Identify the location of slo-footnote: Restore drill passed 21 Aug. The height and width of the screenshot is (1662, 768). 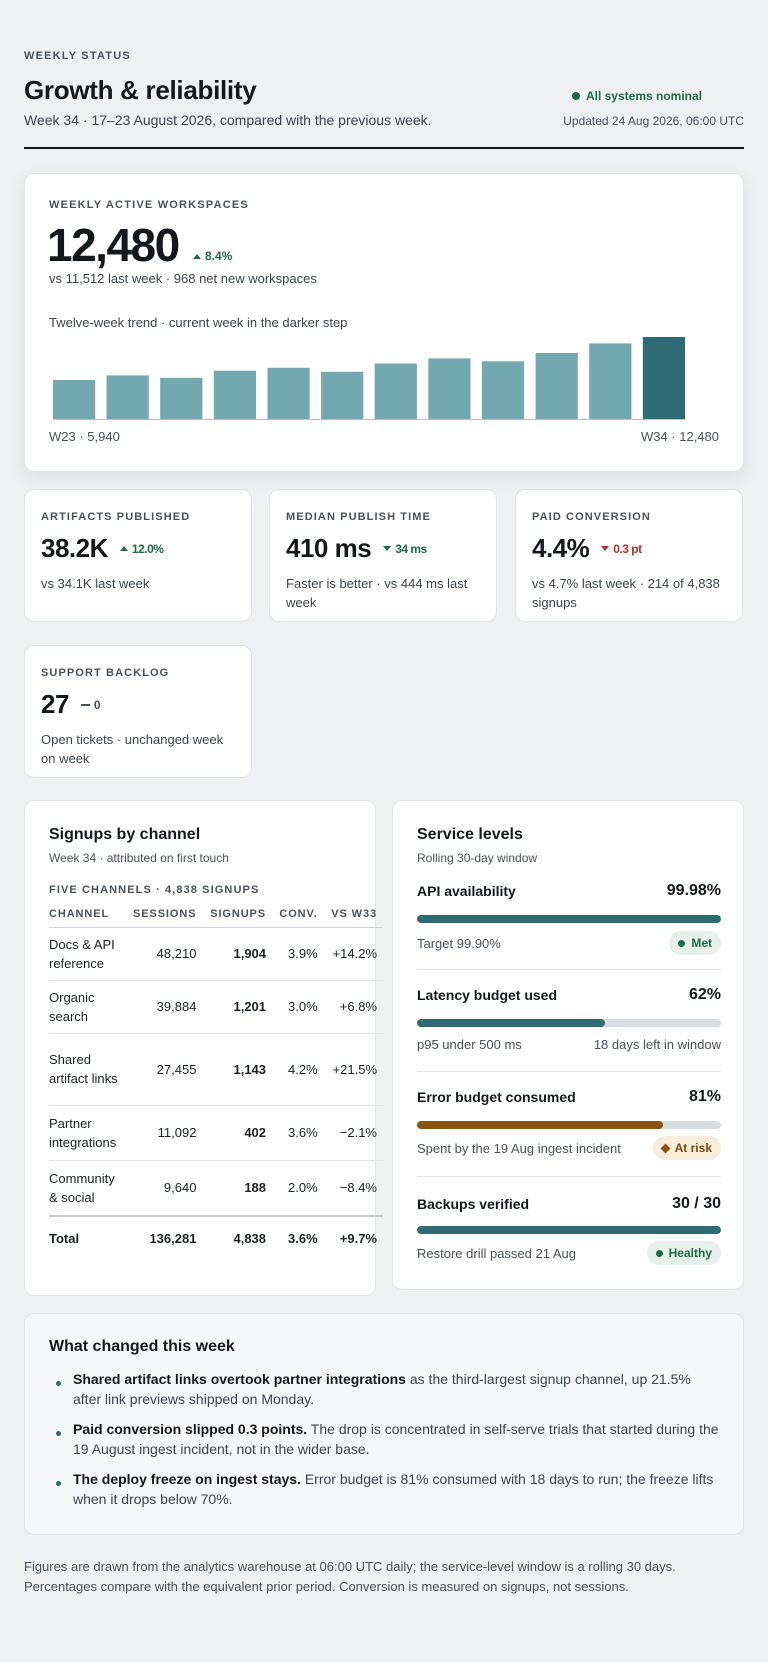
(496, 1253).